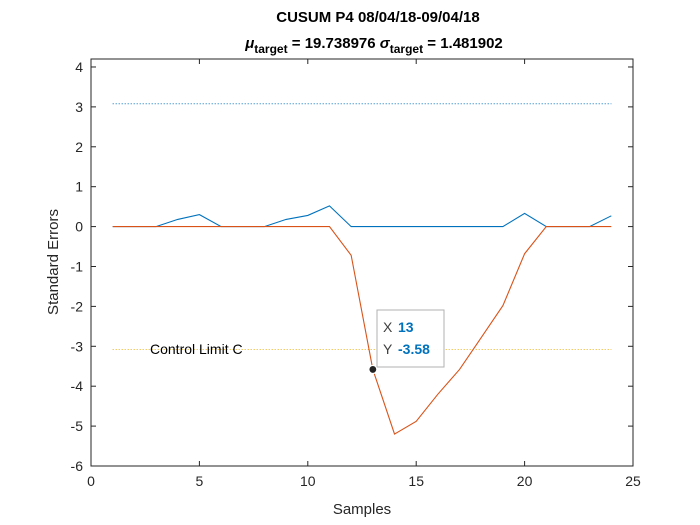  I want to click on y-tick-label: -3, so click(77, 346).